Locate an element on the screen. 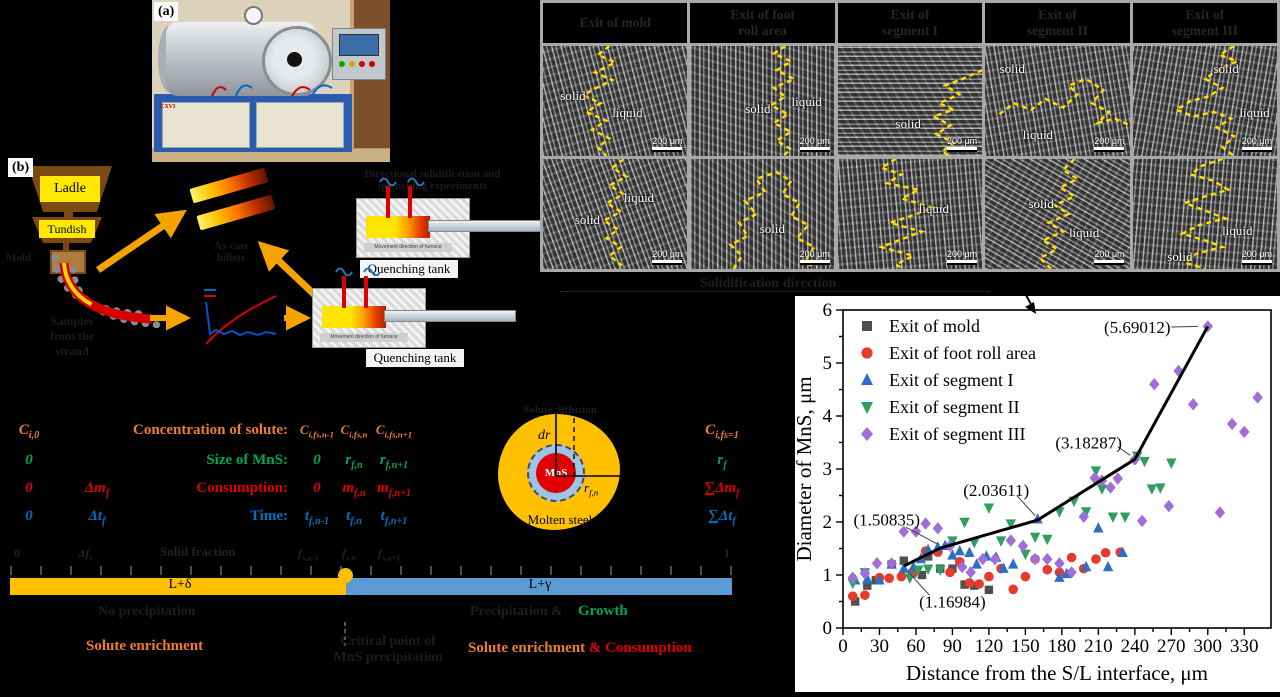  furnace-photo: CXVI (a) is located at coordinates (271, 81).